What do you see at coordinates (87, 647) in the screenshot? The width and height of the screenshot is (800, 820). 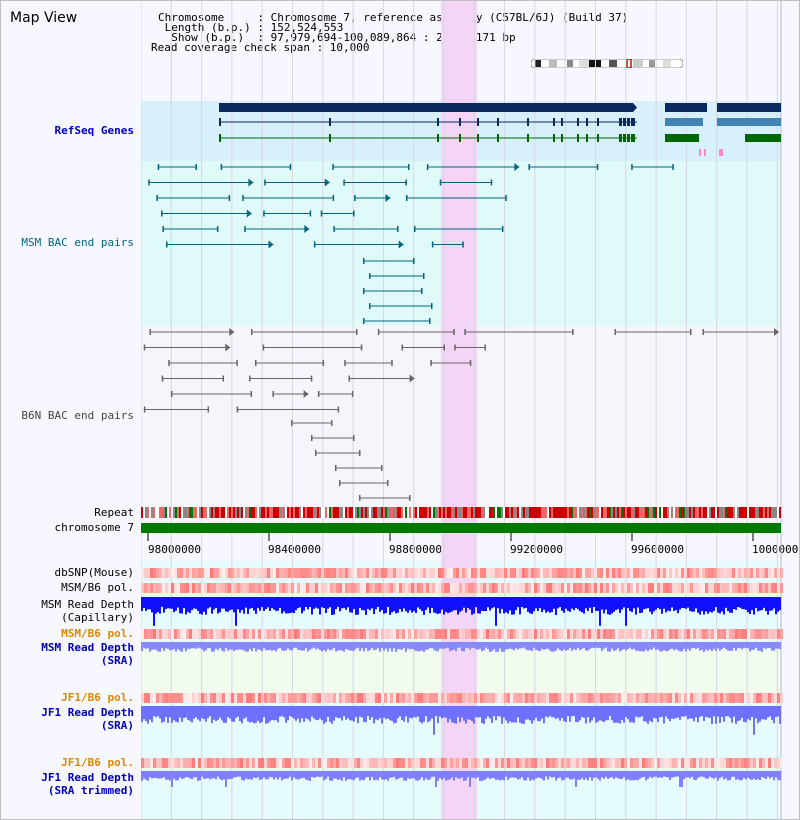 I see `track-label-msm-depth-sra: MSM Read Depth` at bounding box center [87, 647].